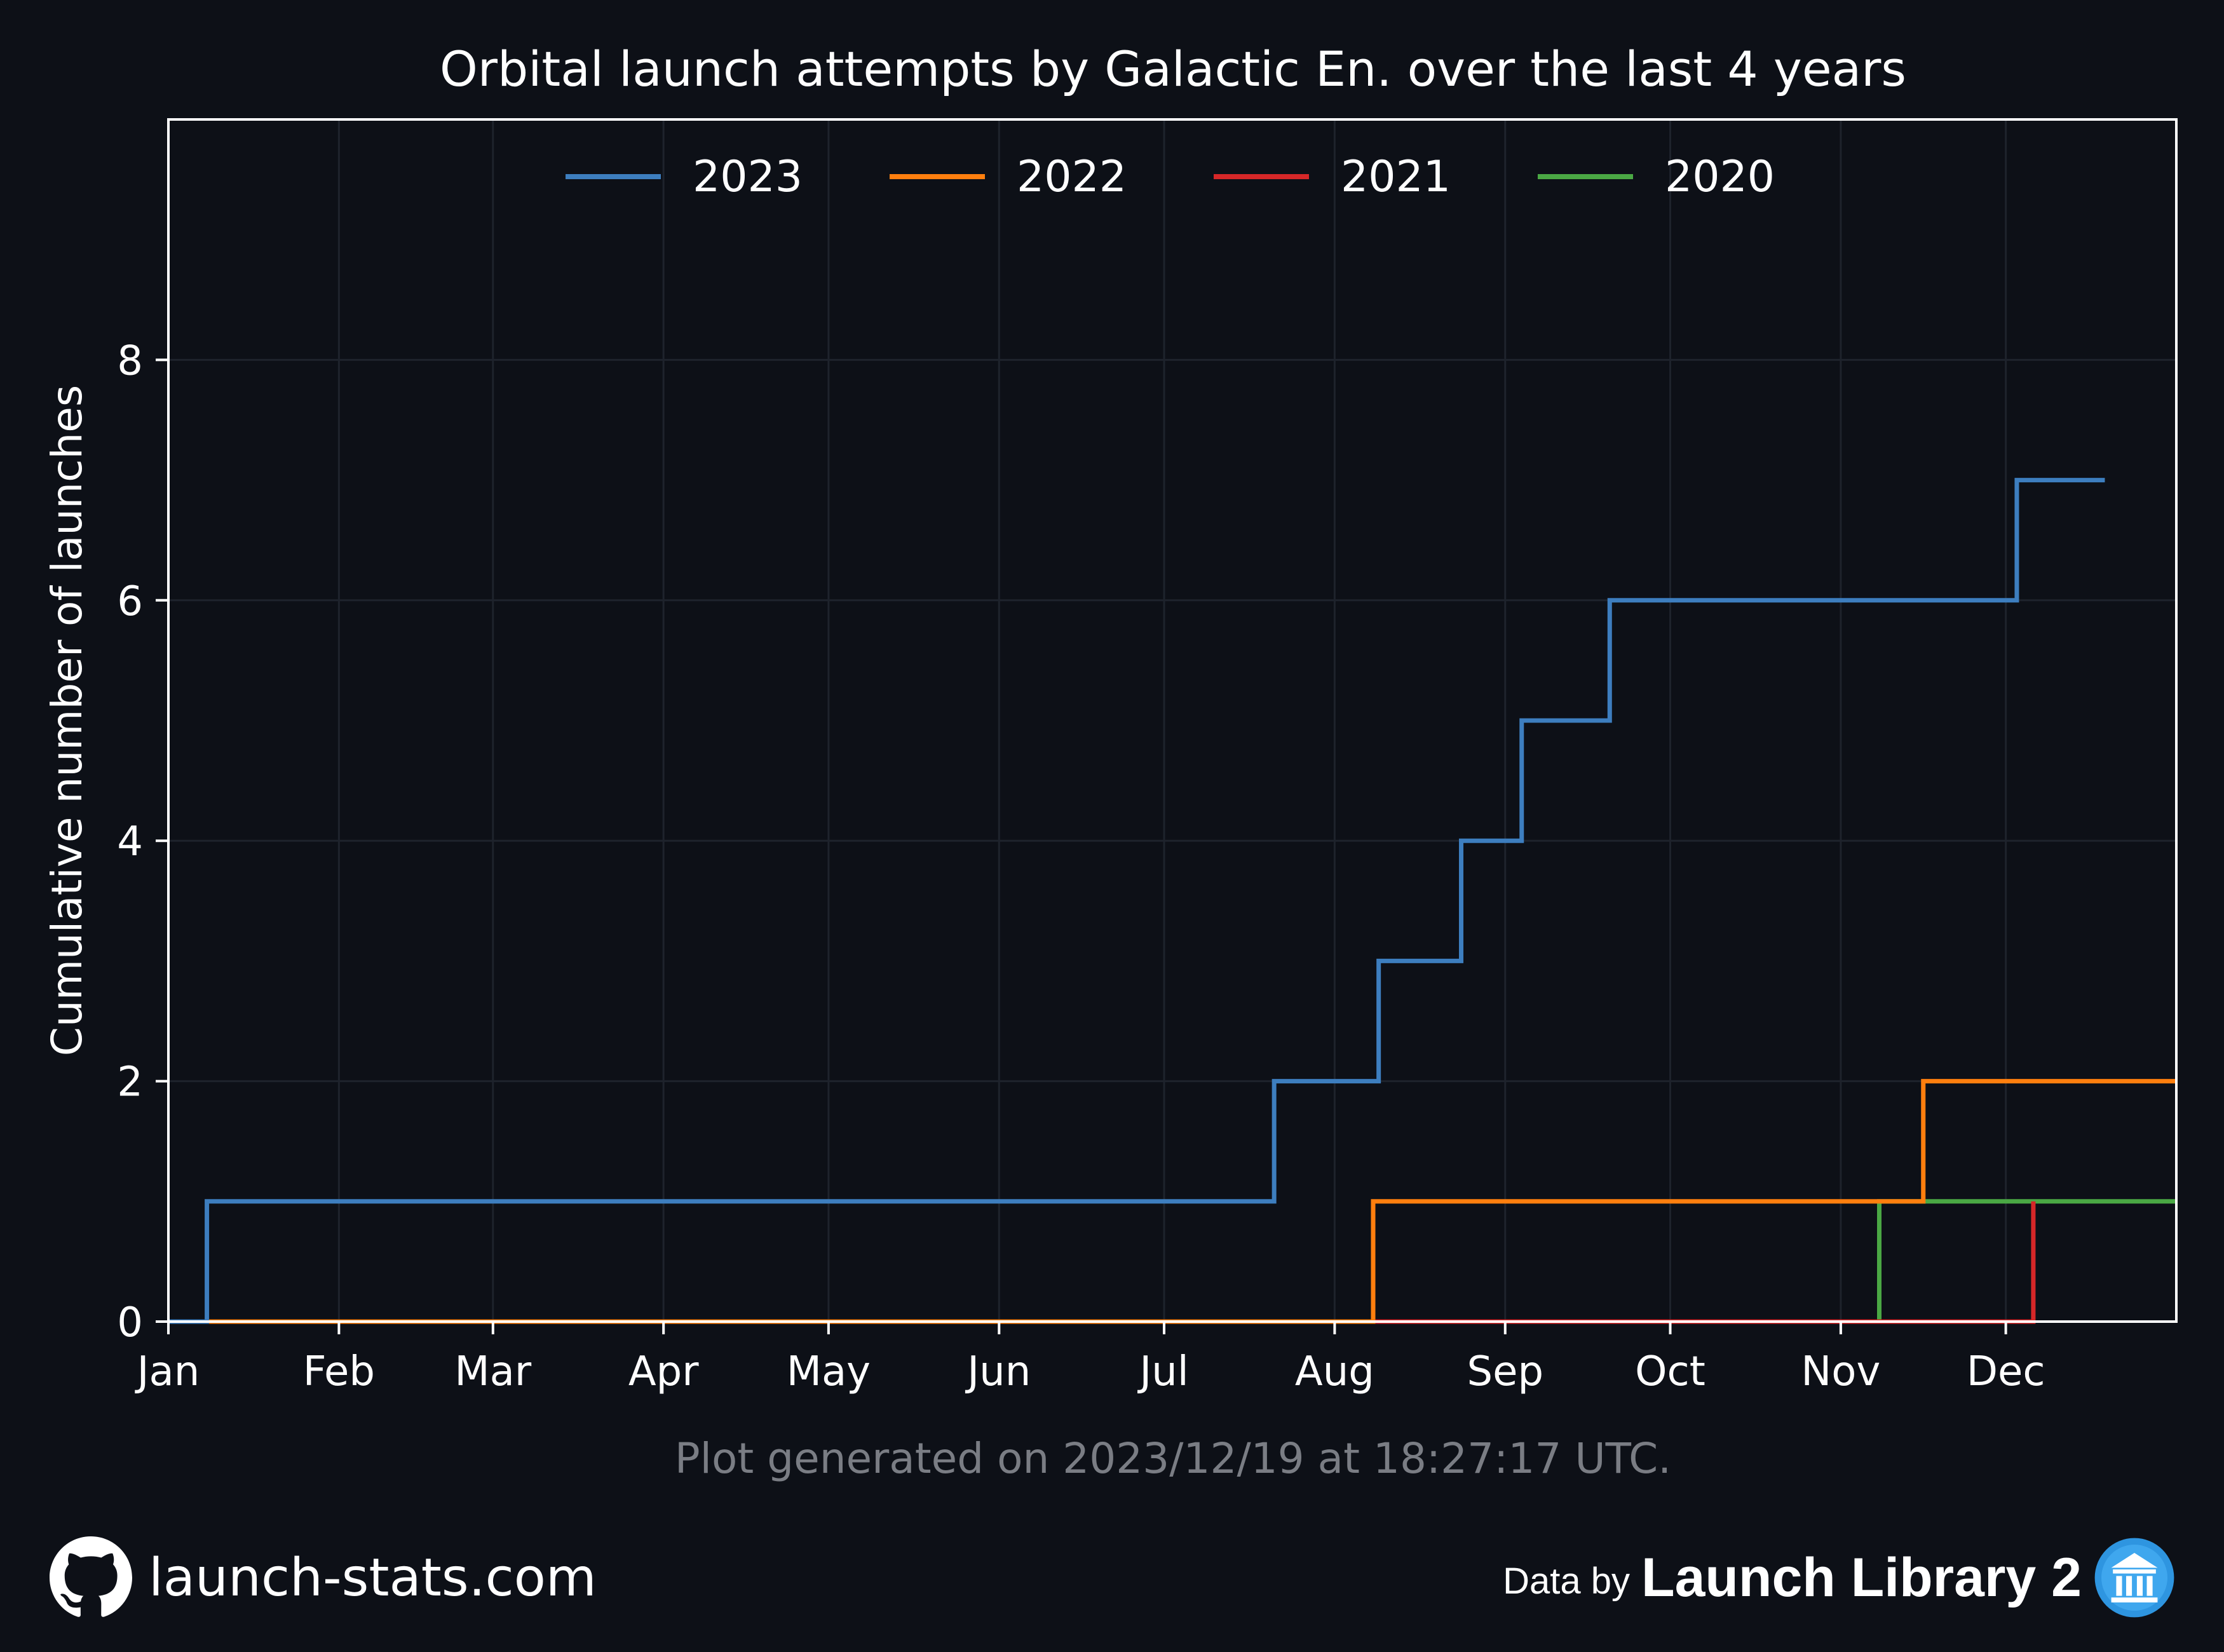 Image resolution: width=2224 pixels, height=1652 pixels. Describe the element at coordinates (1670, 1371) in the screenshot. I see `x-tick-label: Oct` at that location.